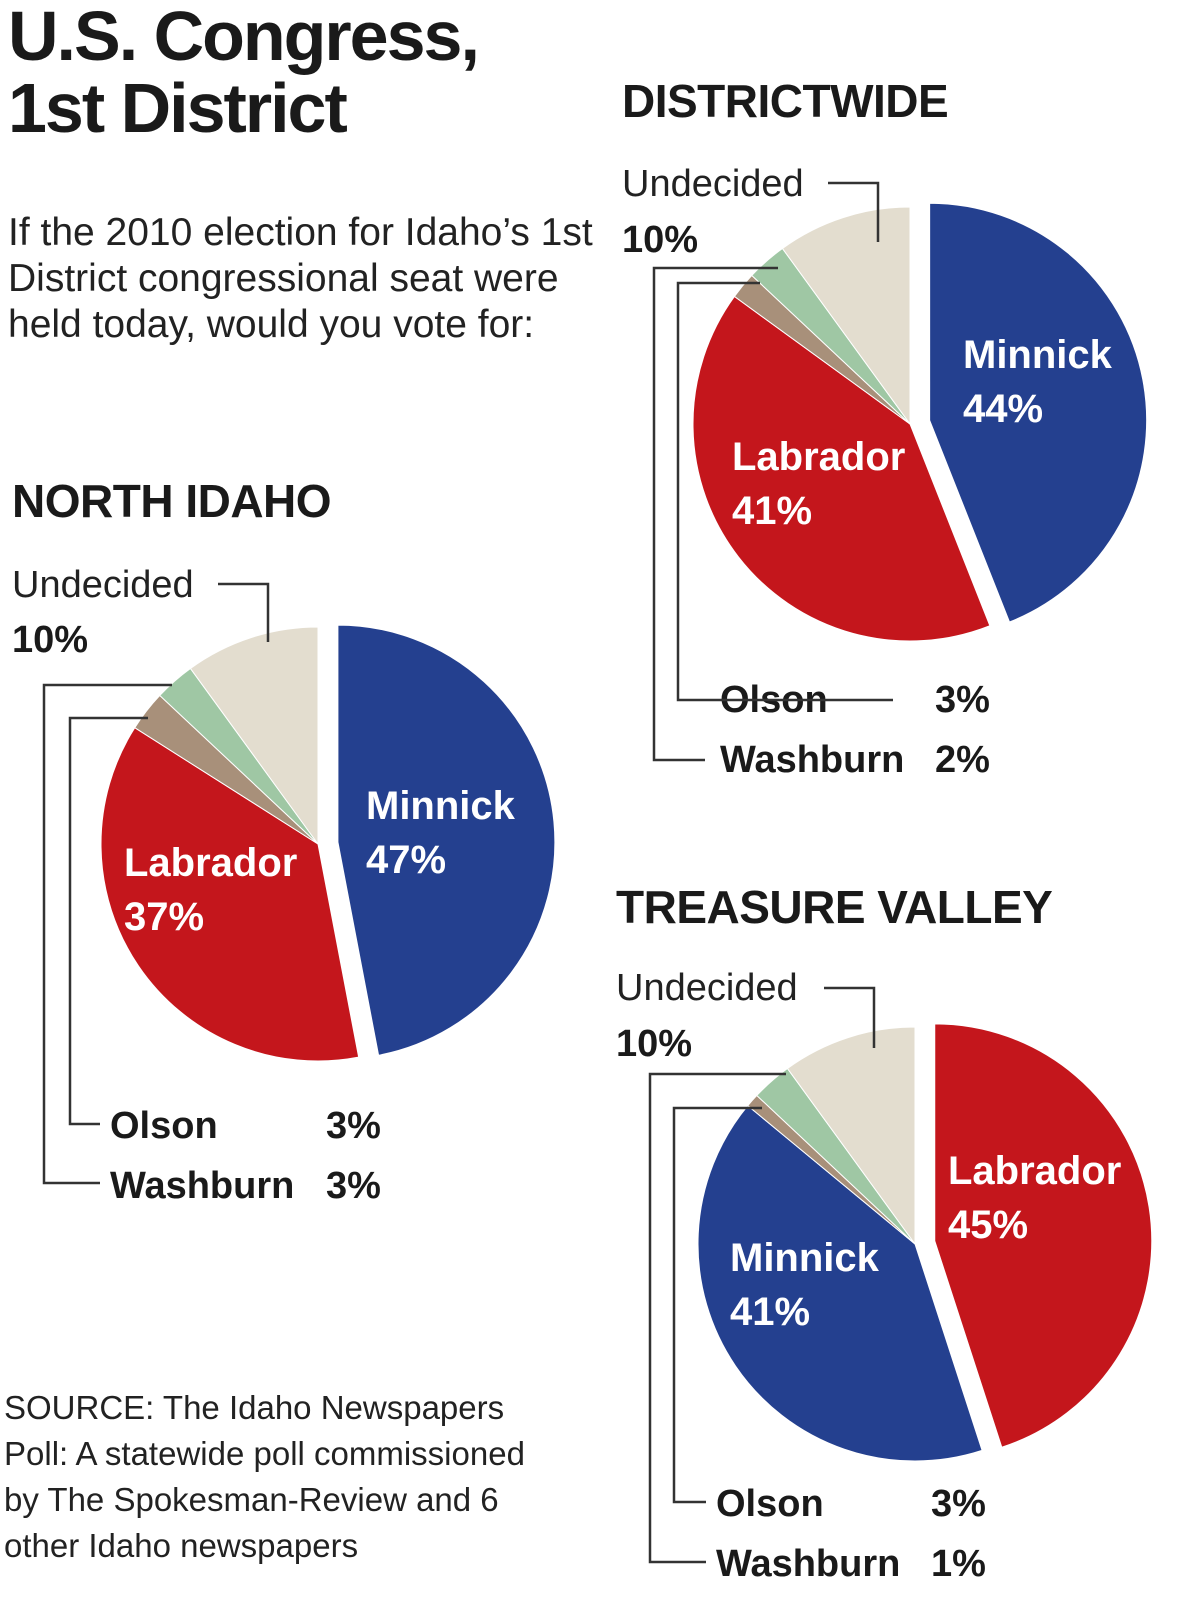 Image resolution: width=1200 pixels, height=1624 pixels. What do you see at coordinates (785, 101) in the screenshot?
I see `chart-title-districtwide: DISTRICTWIDE` at bounding box center [785, 101].